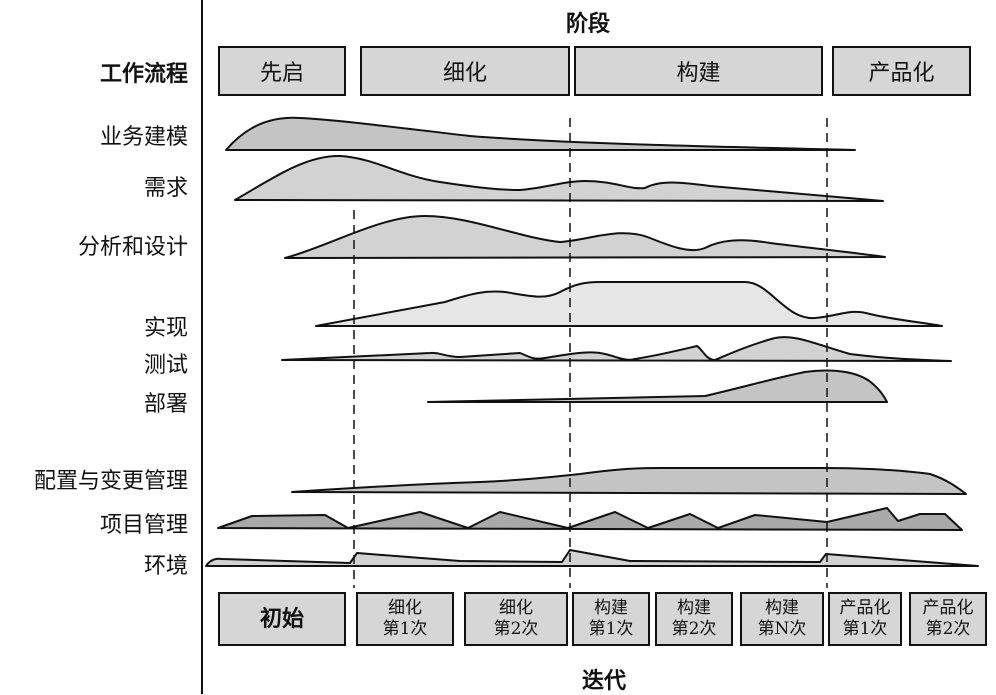 The height and width of the screenshot is (695, 996). I want to click on phase-construction: 构建, so click(698, 71).